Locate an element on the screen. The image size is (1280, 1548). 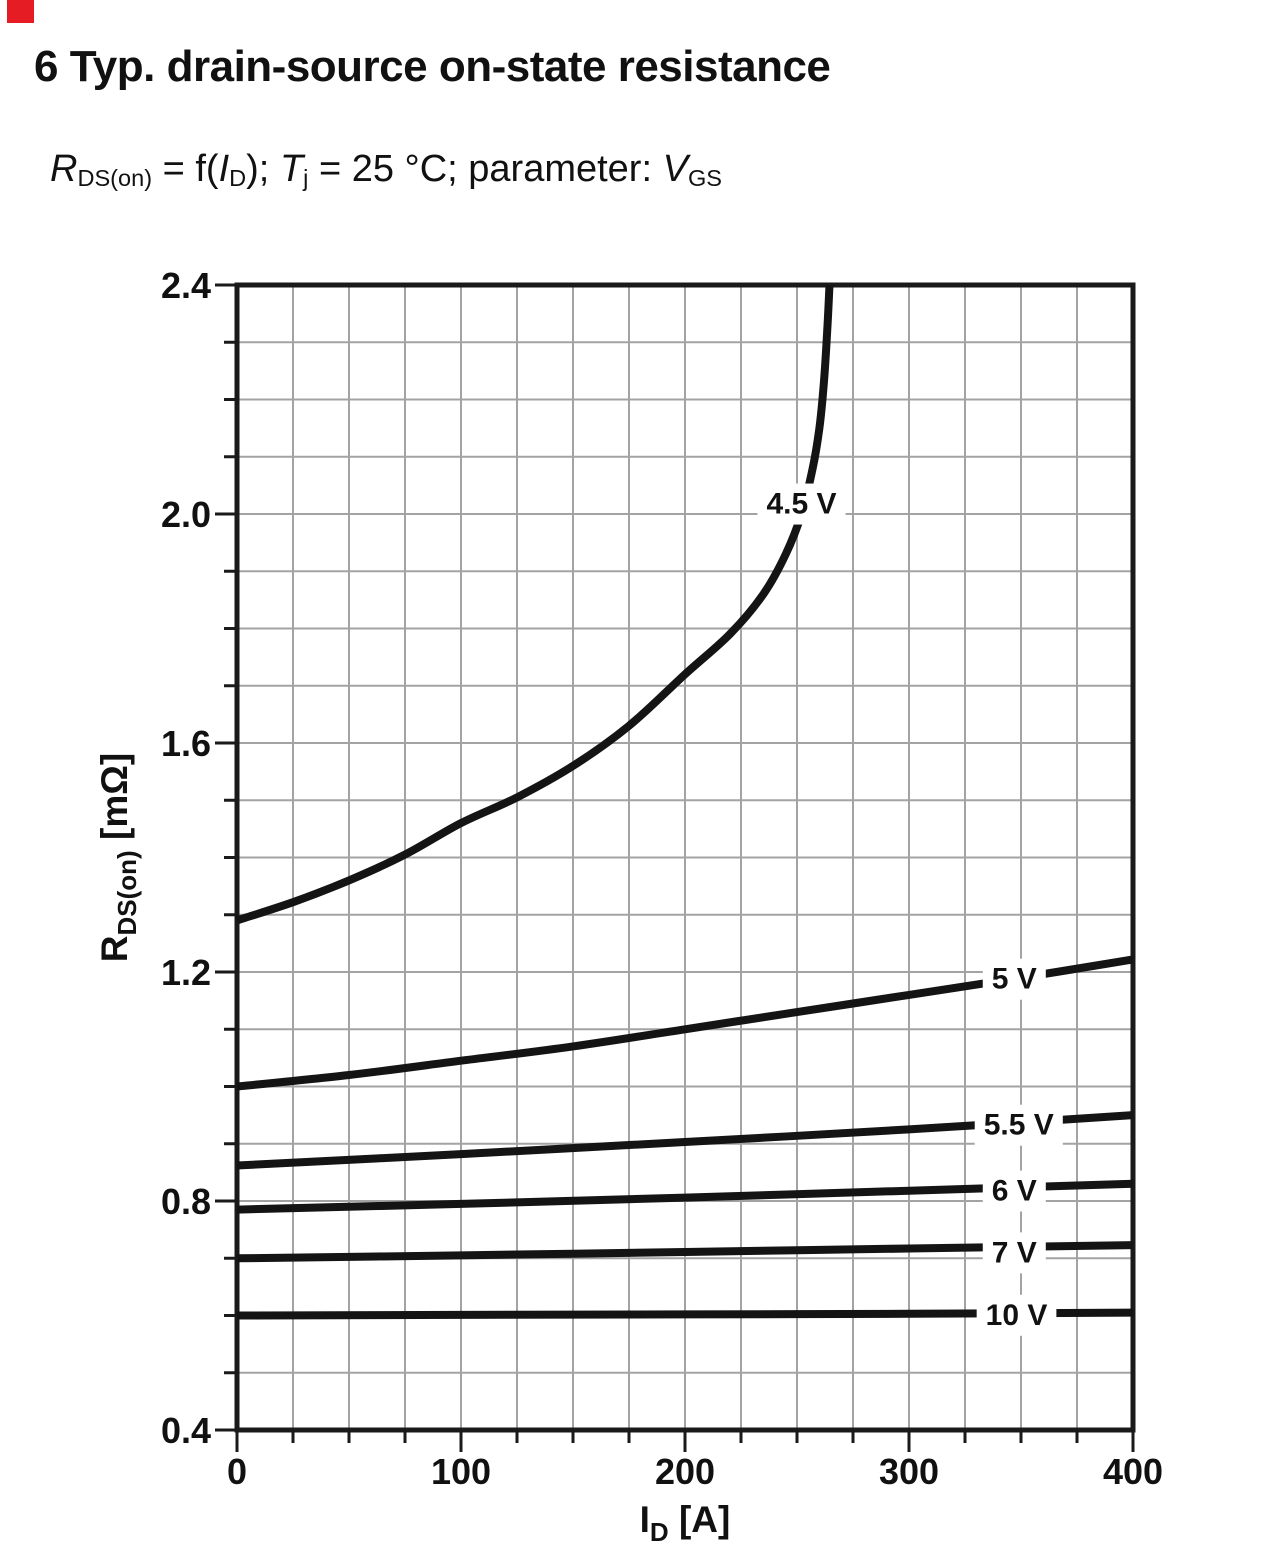
x-tick-label: 400 is located at coordinates (1133, 1471).